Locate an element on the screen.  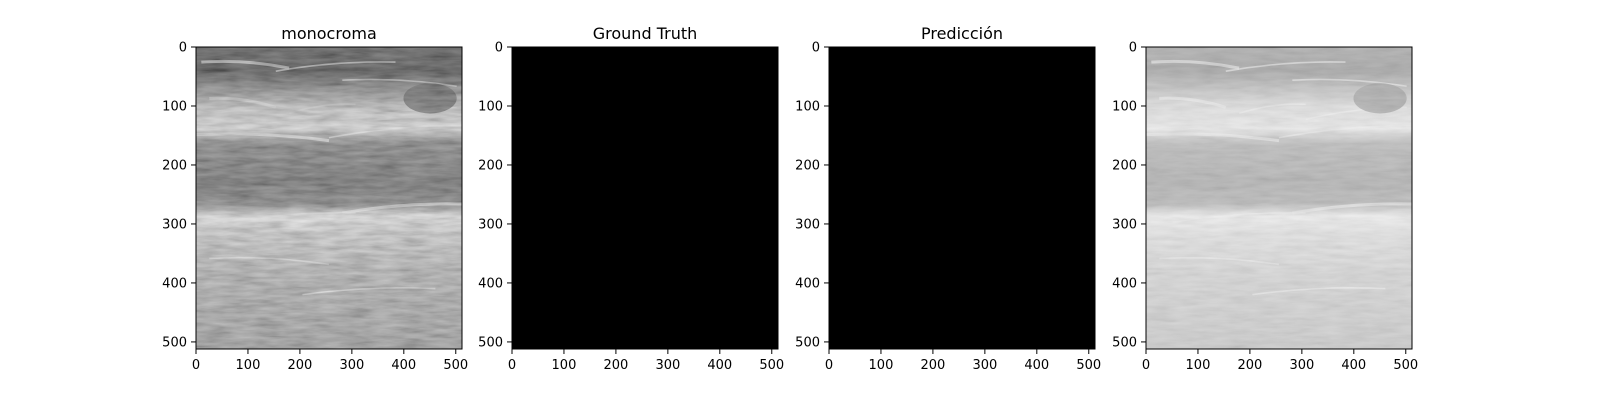
panel-title: Predicción is located at coordinates (962, 33).